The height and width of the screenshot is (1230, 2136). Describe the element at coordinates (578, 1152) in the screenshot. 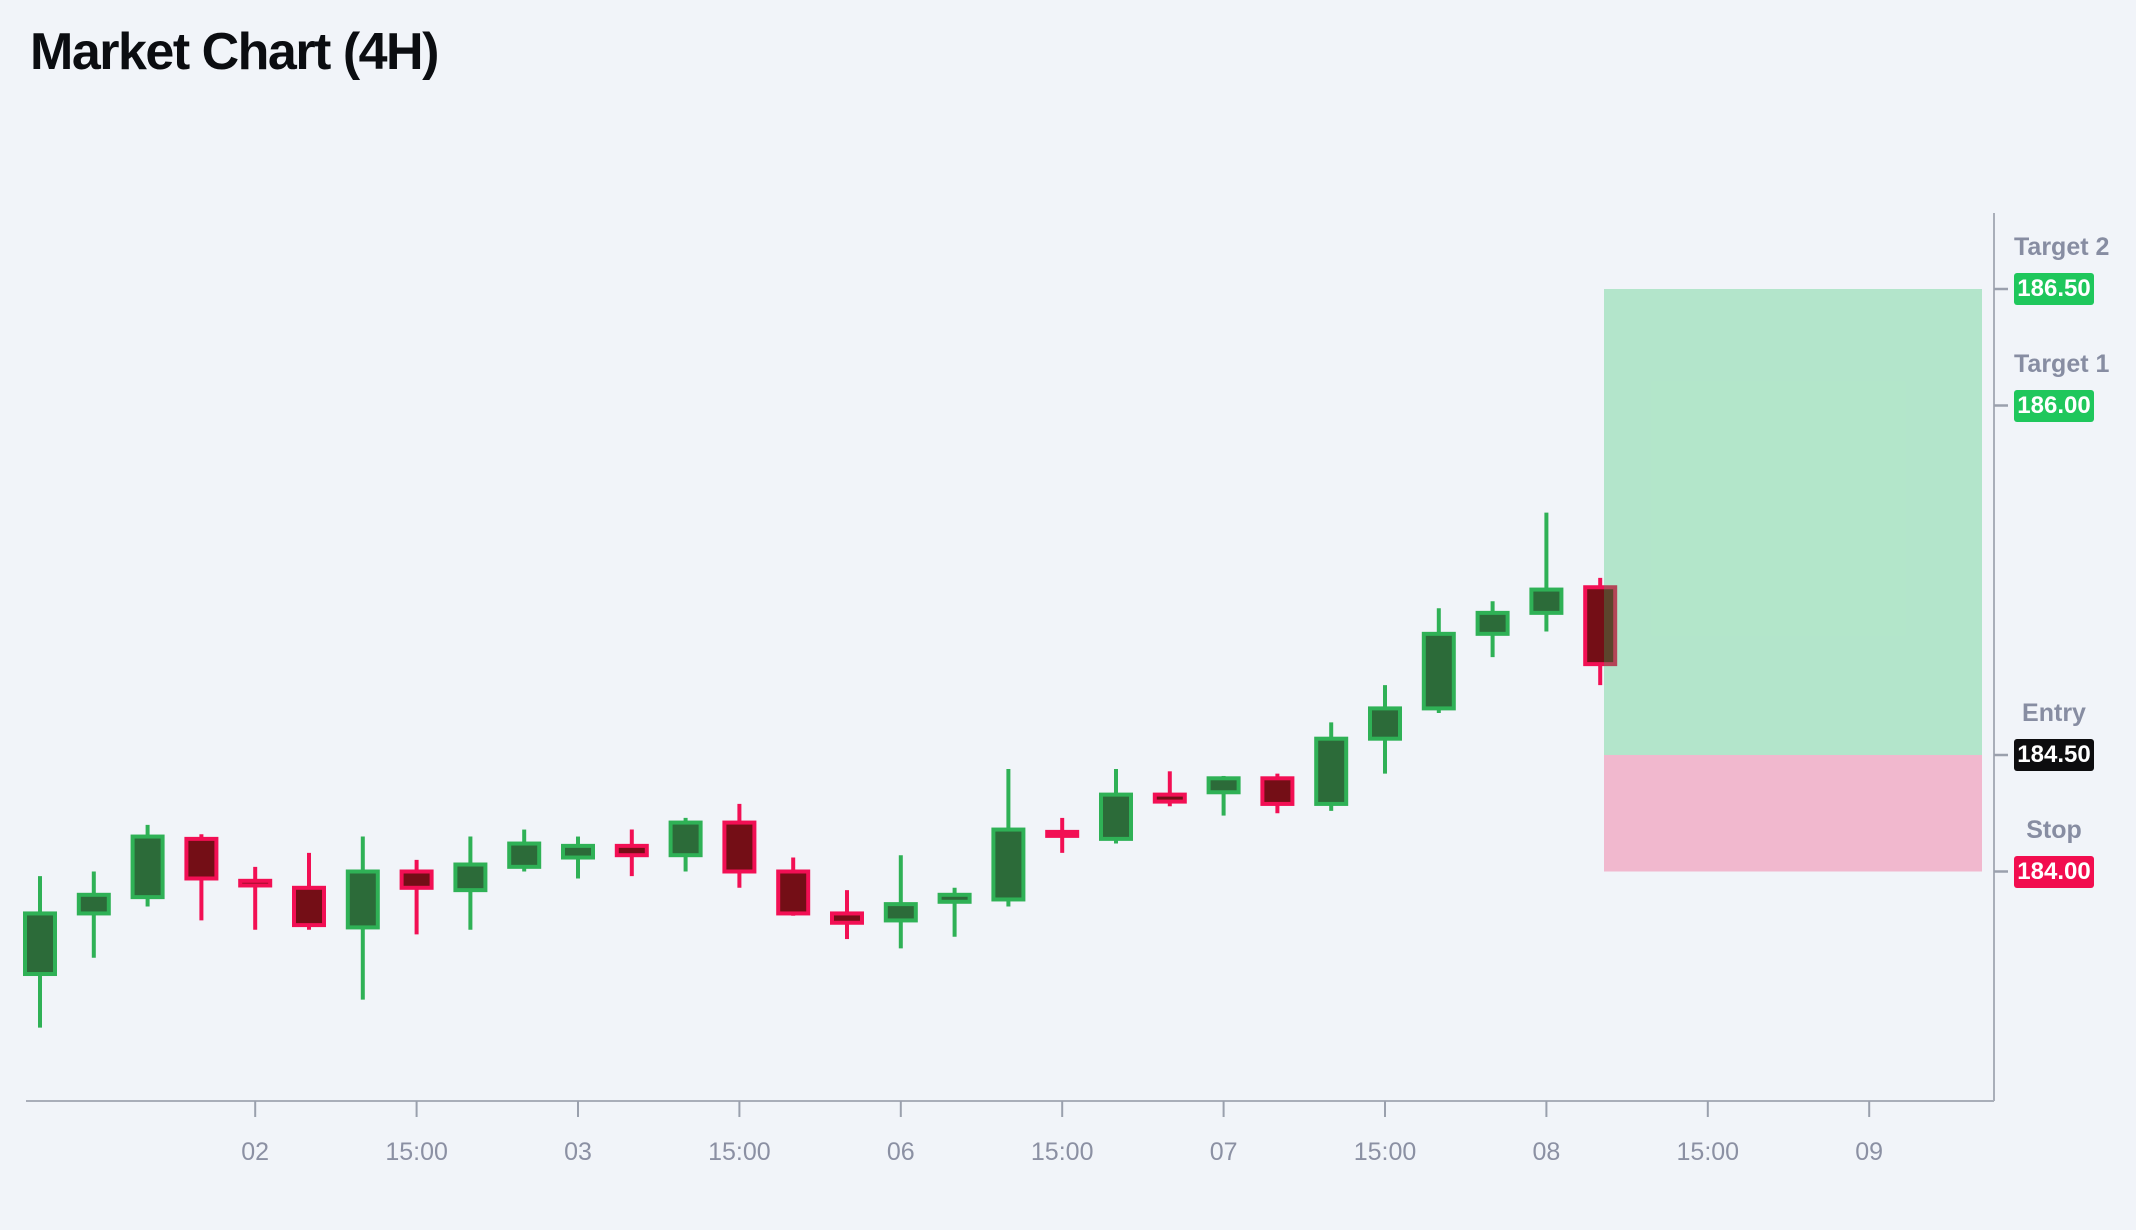

I see `x-axis-tick-label: 03` at that location.